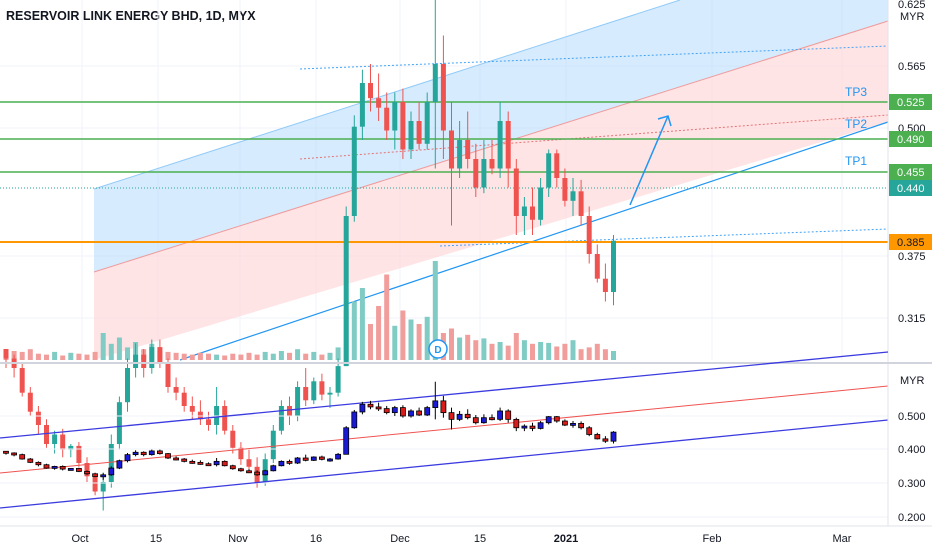 This screenshot has width=932, height=550. Describe the element at coordinates (909, 445) in the screenshot. I see `indicator-axis: MYR 0.500 0.400 0.300 0.200` at that location.